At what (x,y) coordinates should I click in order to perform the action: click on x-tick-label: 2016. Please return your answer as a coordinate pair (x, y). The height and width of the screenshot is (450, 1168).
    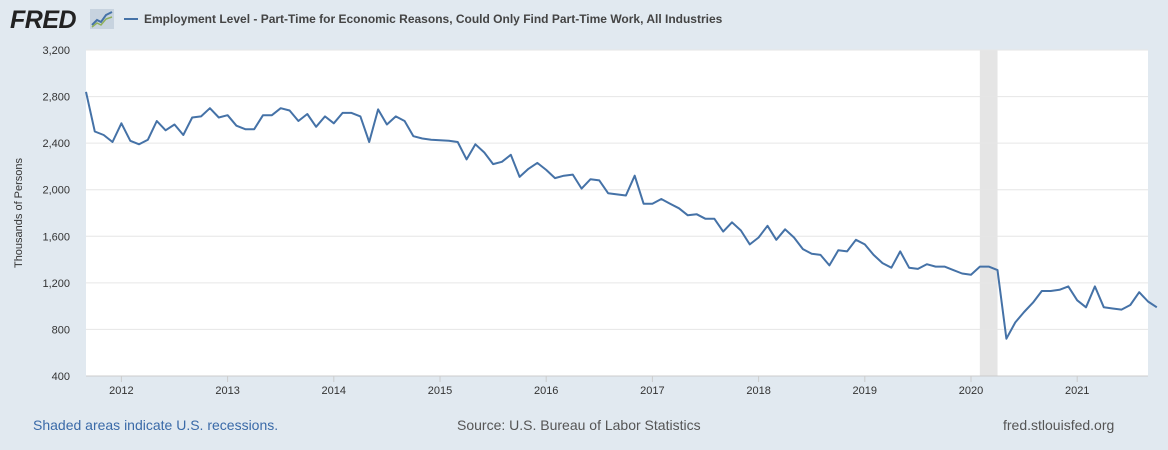
    Looking at the image, I should click on (546, 391).